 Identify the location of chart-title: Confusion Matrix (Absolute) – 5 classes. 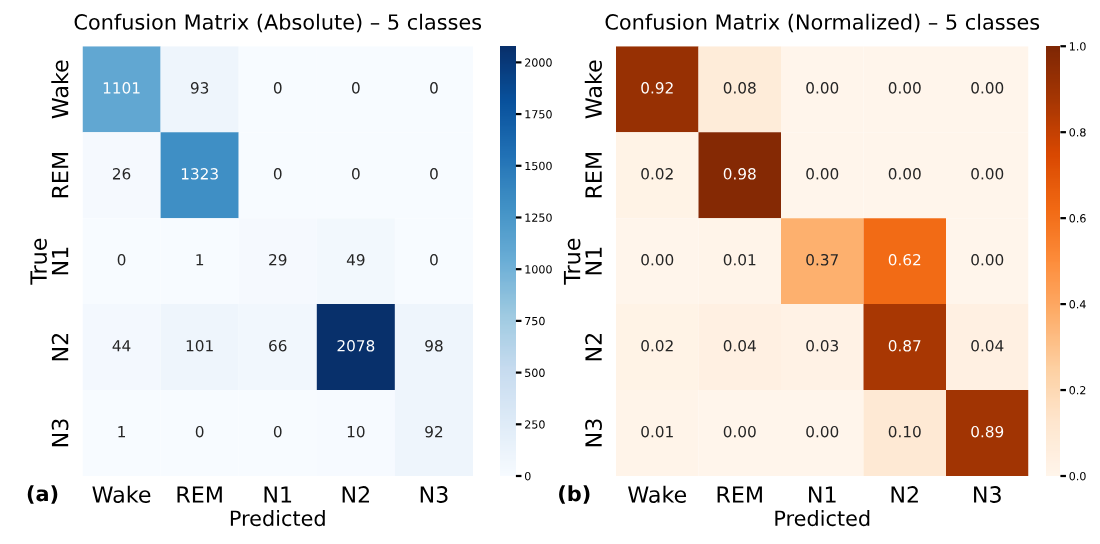
(278, 23).